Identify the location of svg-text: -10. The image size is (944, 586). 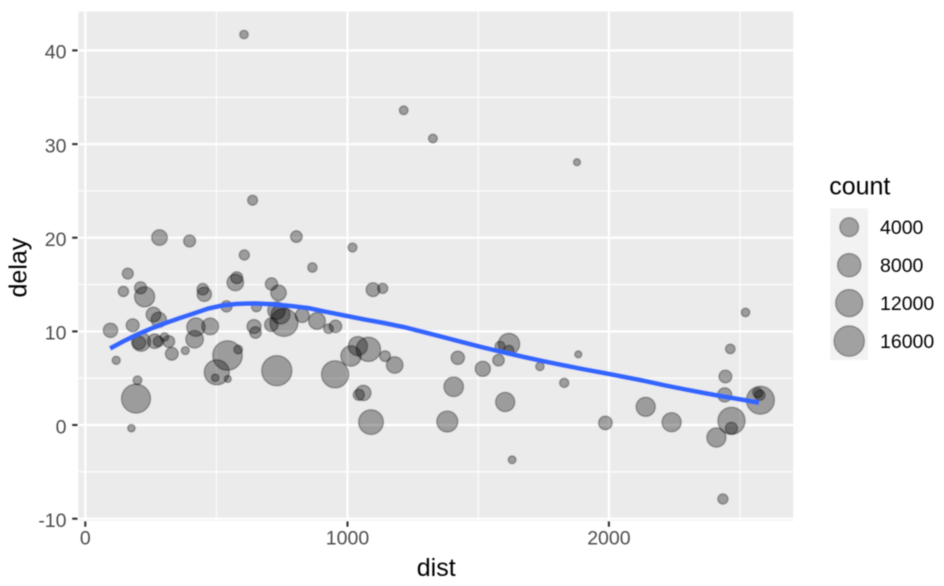
(52, 521).